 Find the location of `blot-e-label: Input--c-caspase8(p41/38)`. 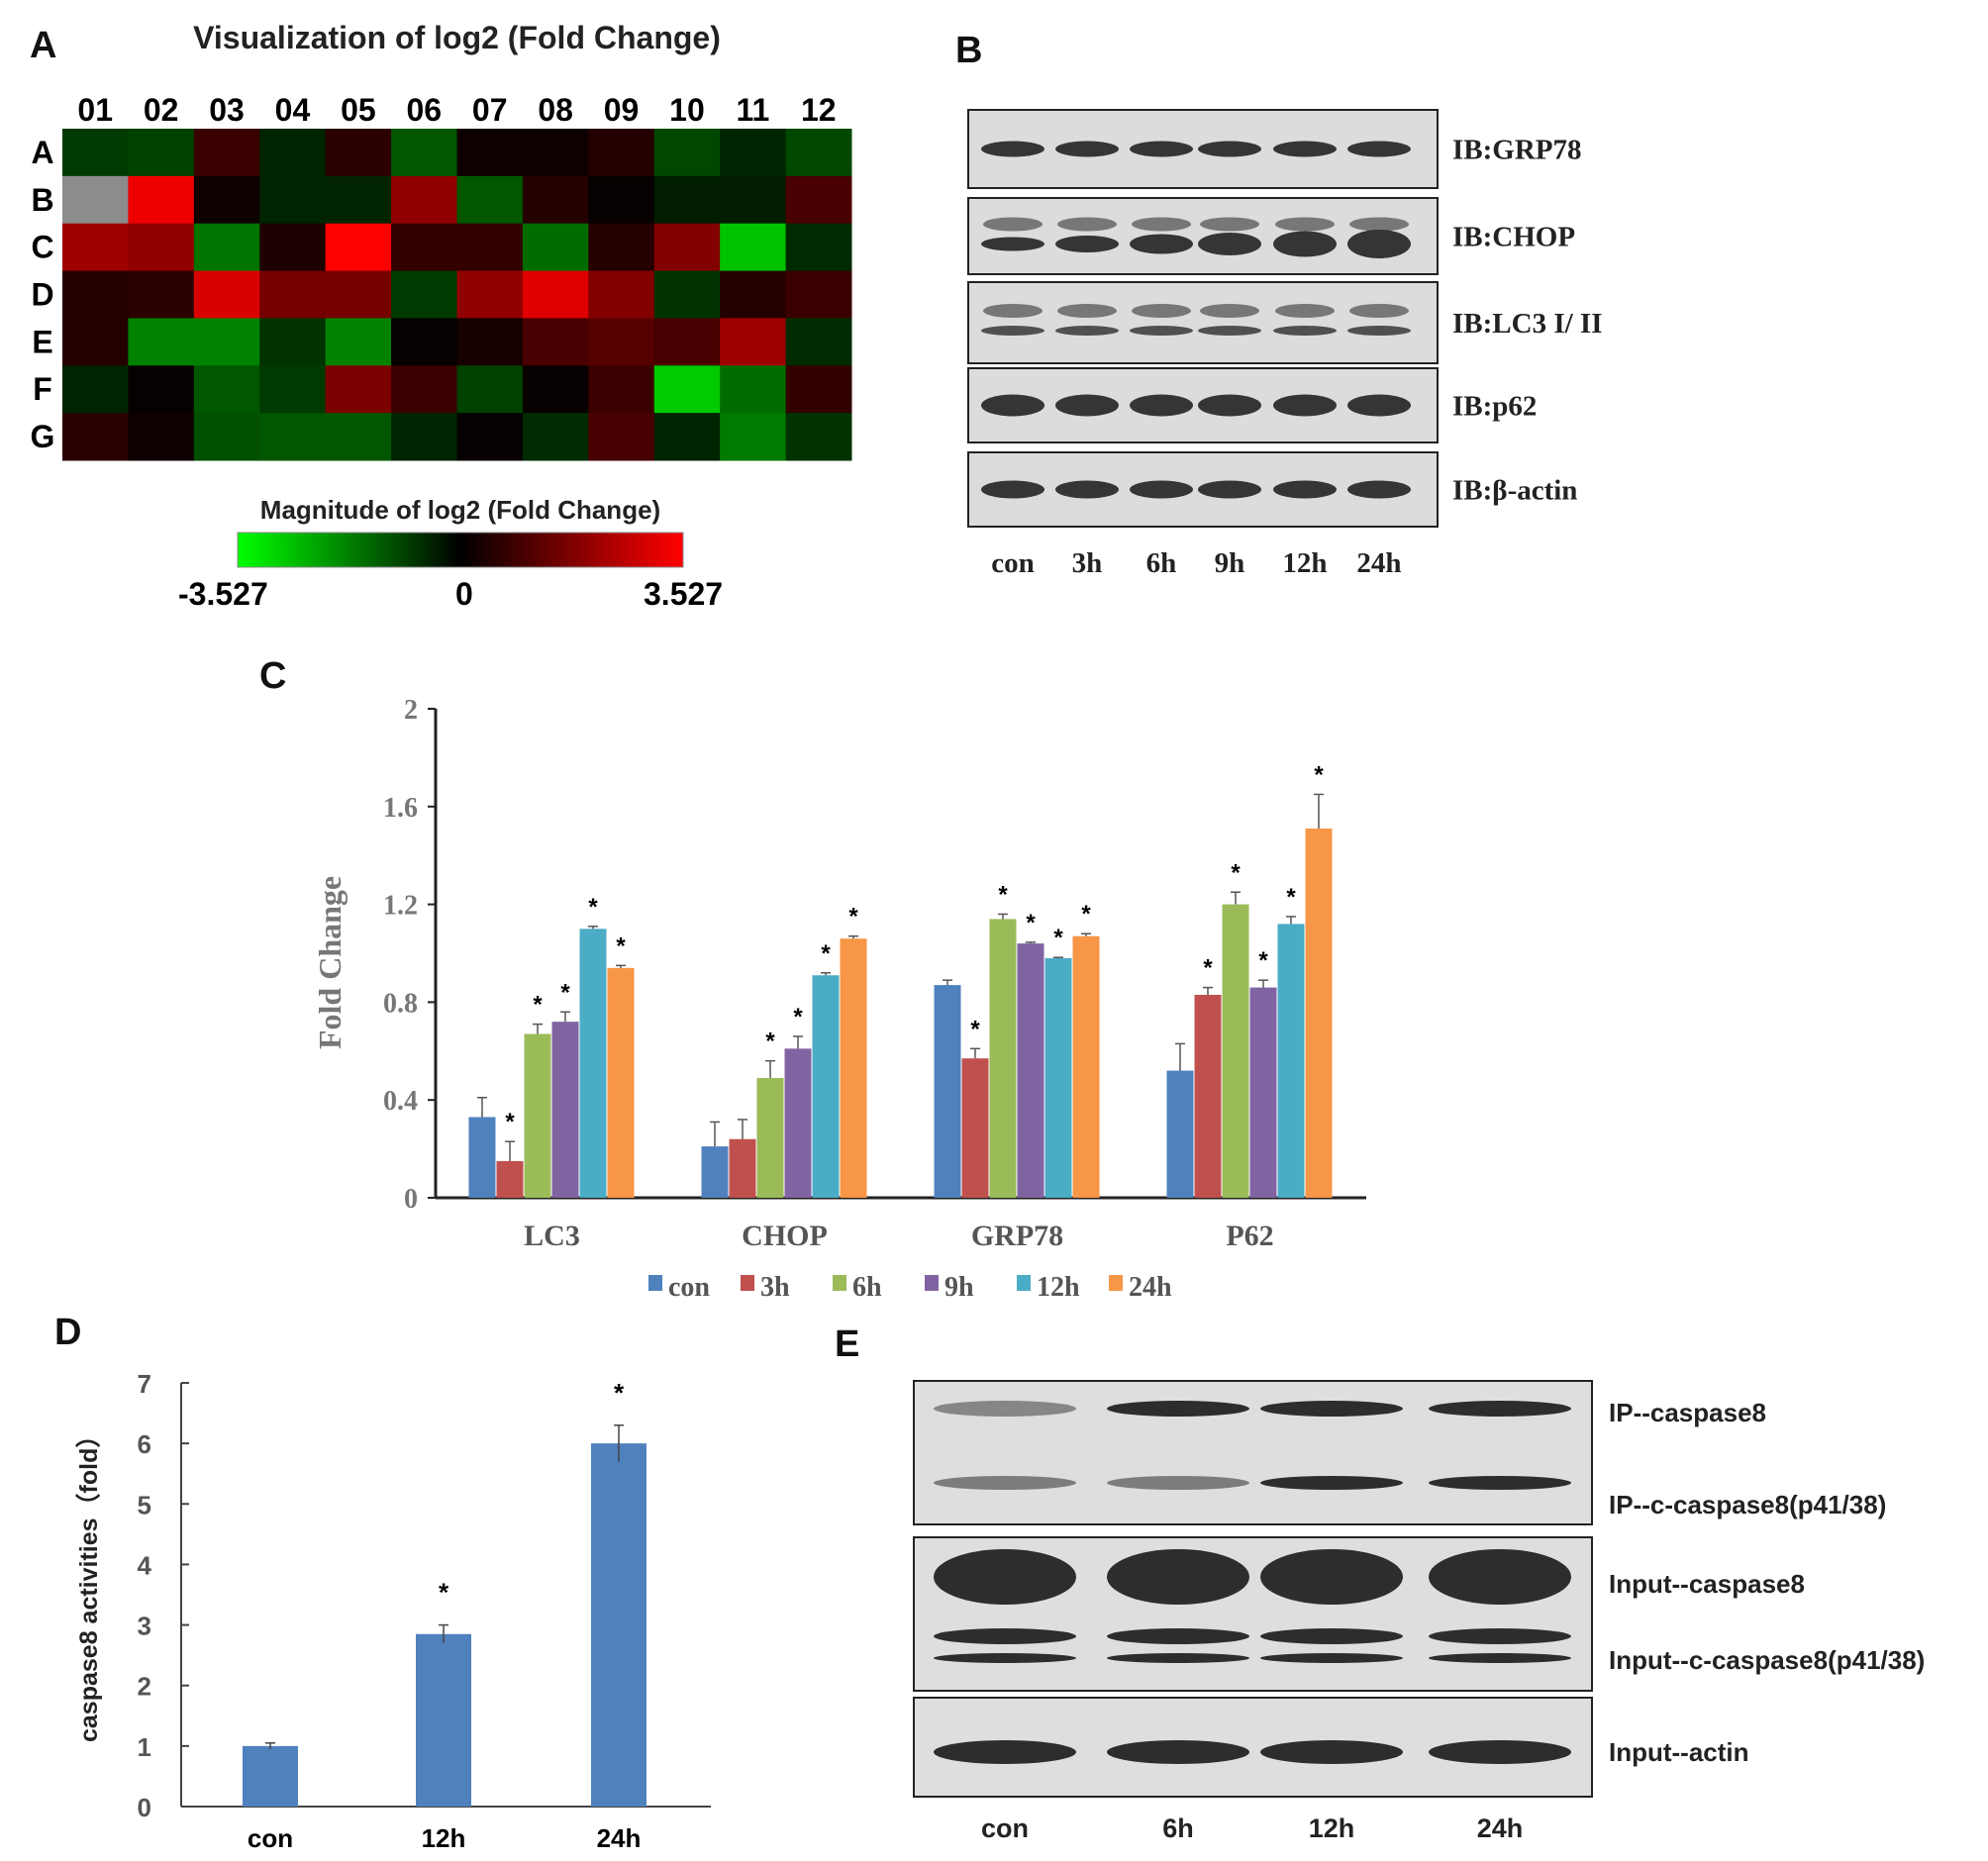

blot-e-label: Input--c-caspase8(p41/38) is located at coordinates (1767, 1660).